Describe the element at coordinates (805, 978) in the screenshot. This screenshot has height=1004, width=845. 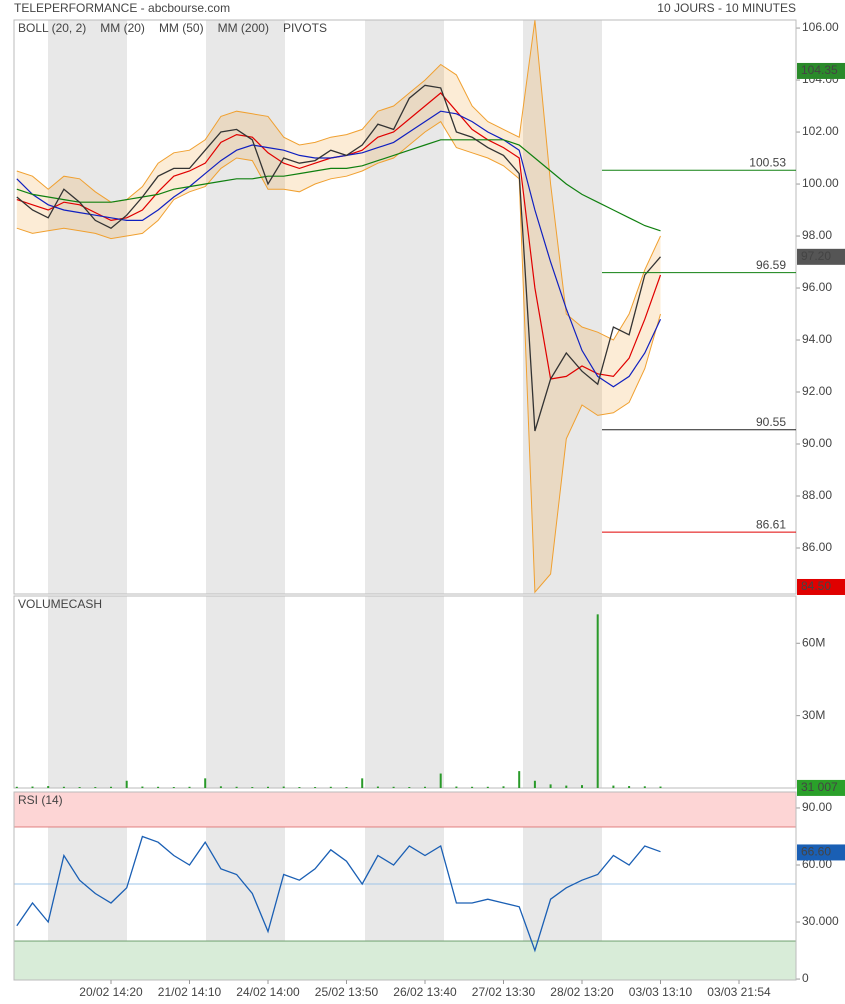
I see `y-tick-label: 0` at that location.